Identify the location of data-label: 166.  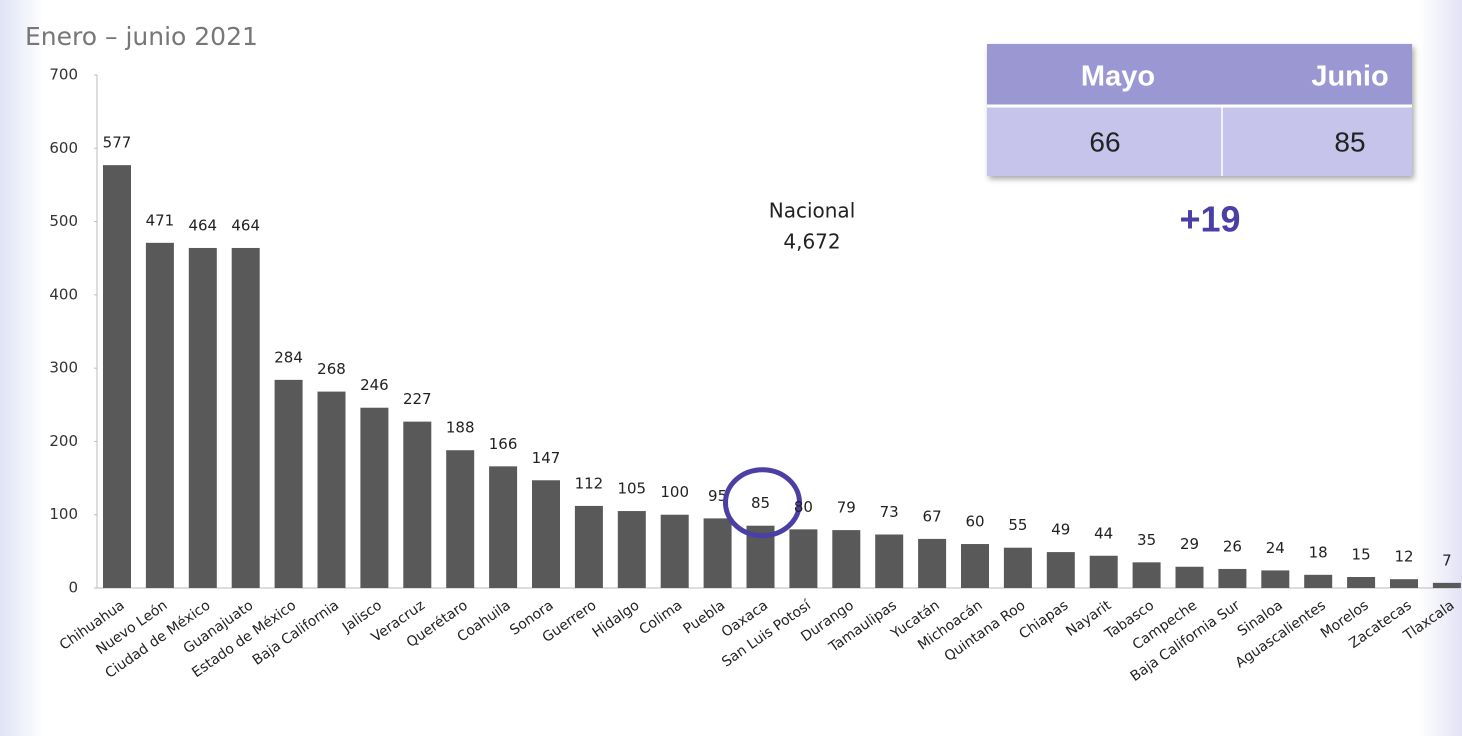
(503, 444).